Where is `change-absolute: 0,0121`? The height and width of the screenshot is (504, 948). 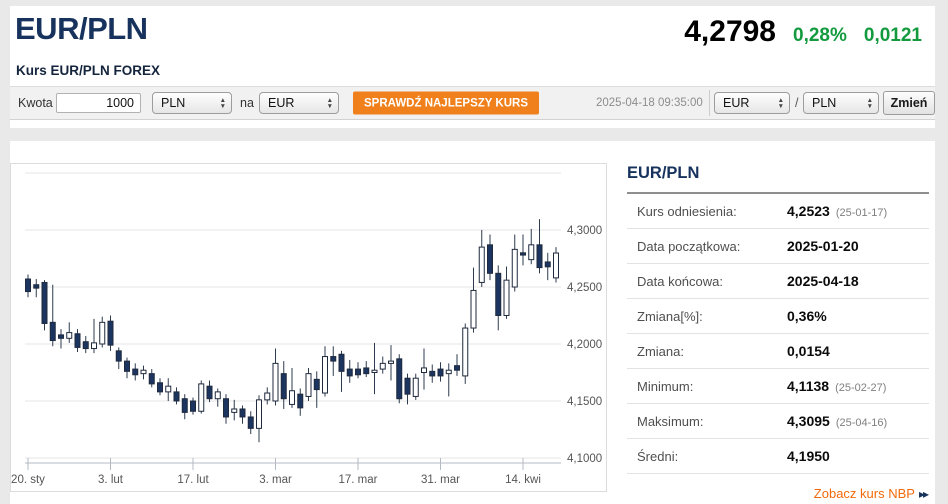
change-absolute: 0,0121 is located at coordinates (892, 35).